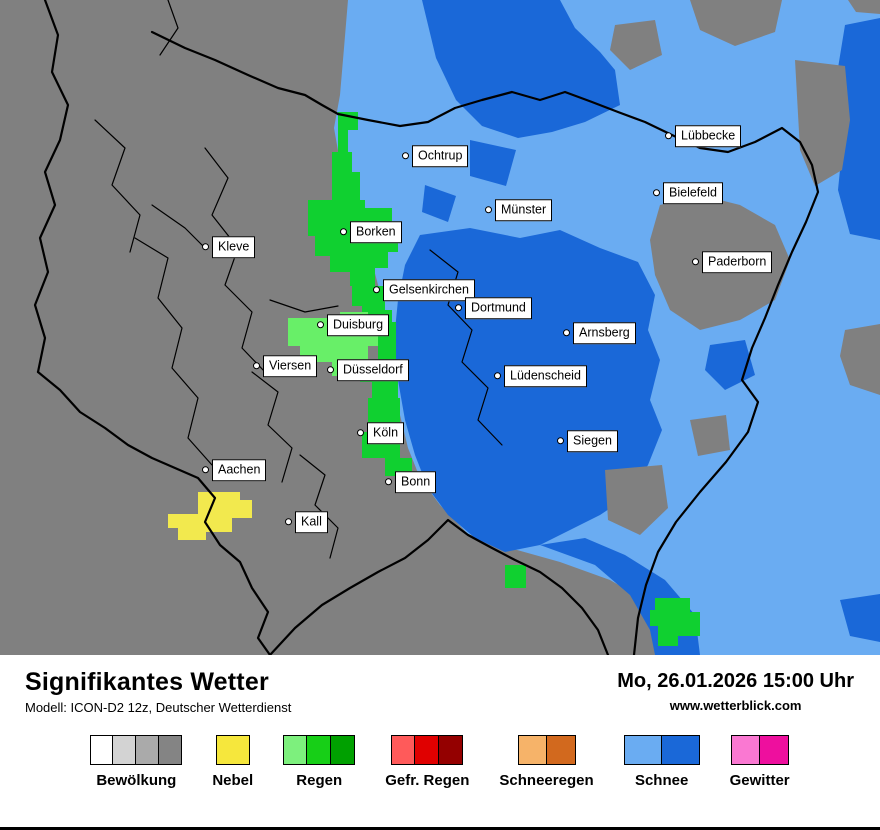  Describe the element at coordinates (440, 156) in the screenshot. I see `city-label: Ochtrup` at that location.